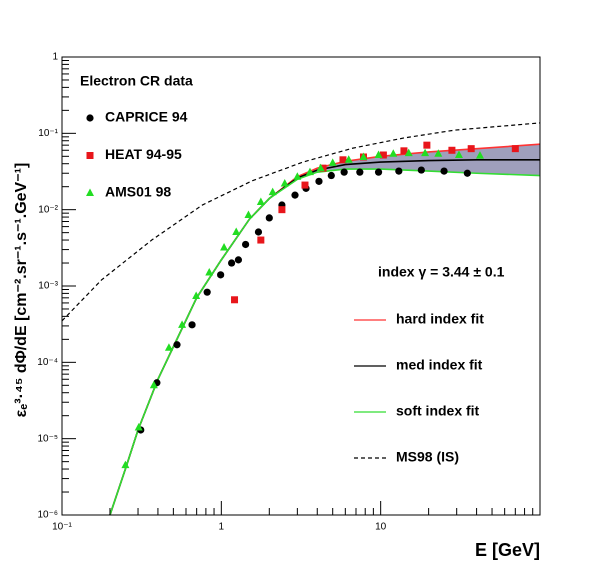  Describe the element at coordinates (55, 57) in the screenshot. I see `y-tick-label: 1` at that location.